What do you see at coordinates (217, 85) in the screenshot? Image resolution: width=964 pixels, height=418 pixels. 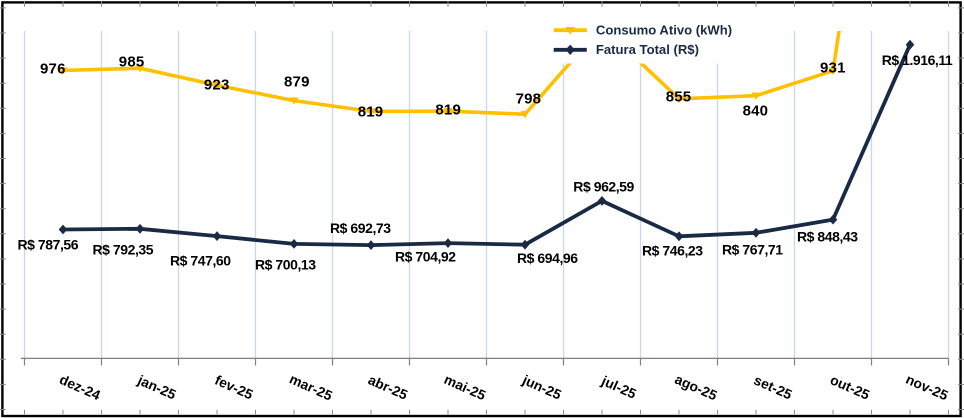 I see `svg-text: 923` at bounding box center [217, 85].